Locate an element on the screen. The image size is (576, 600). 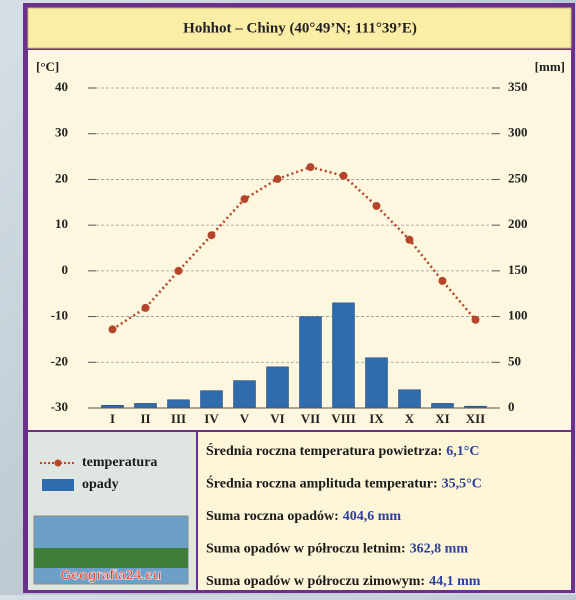
x-tick-label: IV is located at coordinates (211, 418).